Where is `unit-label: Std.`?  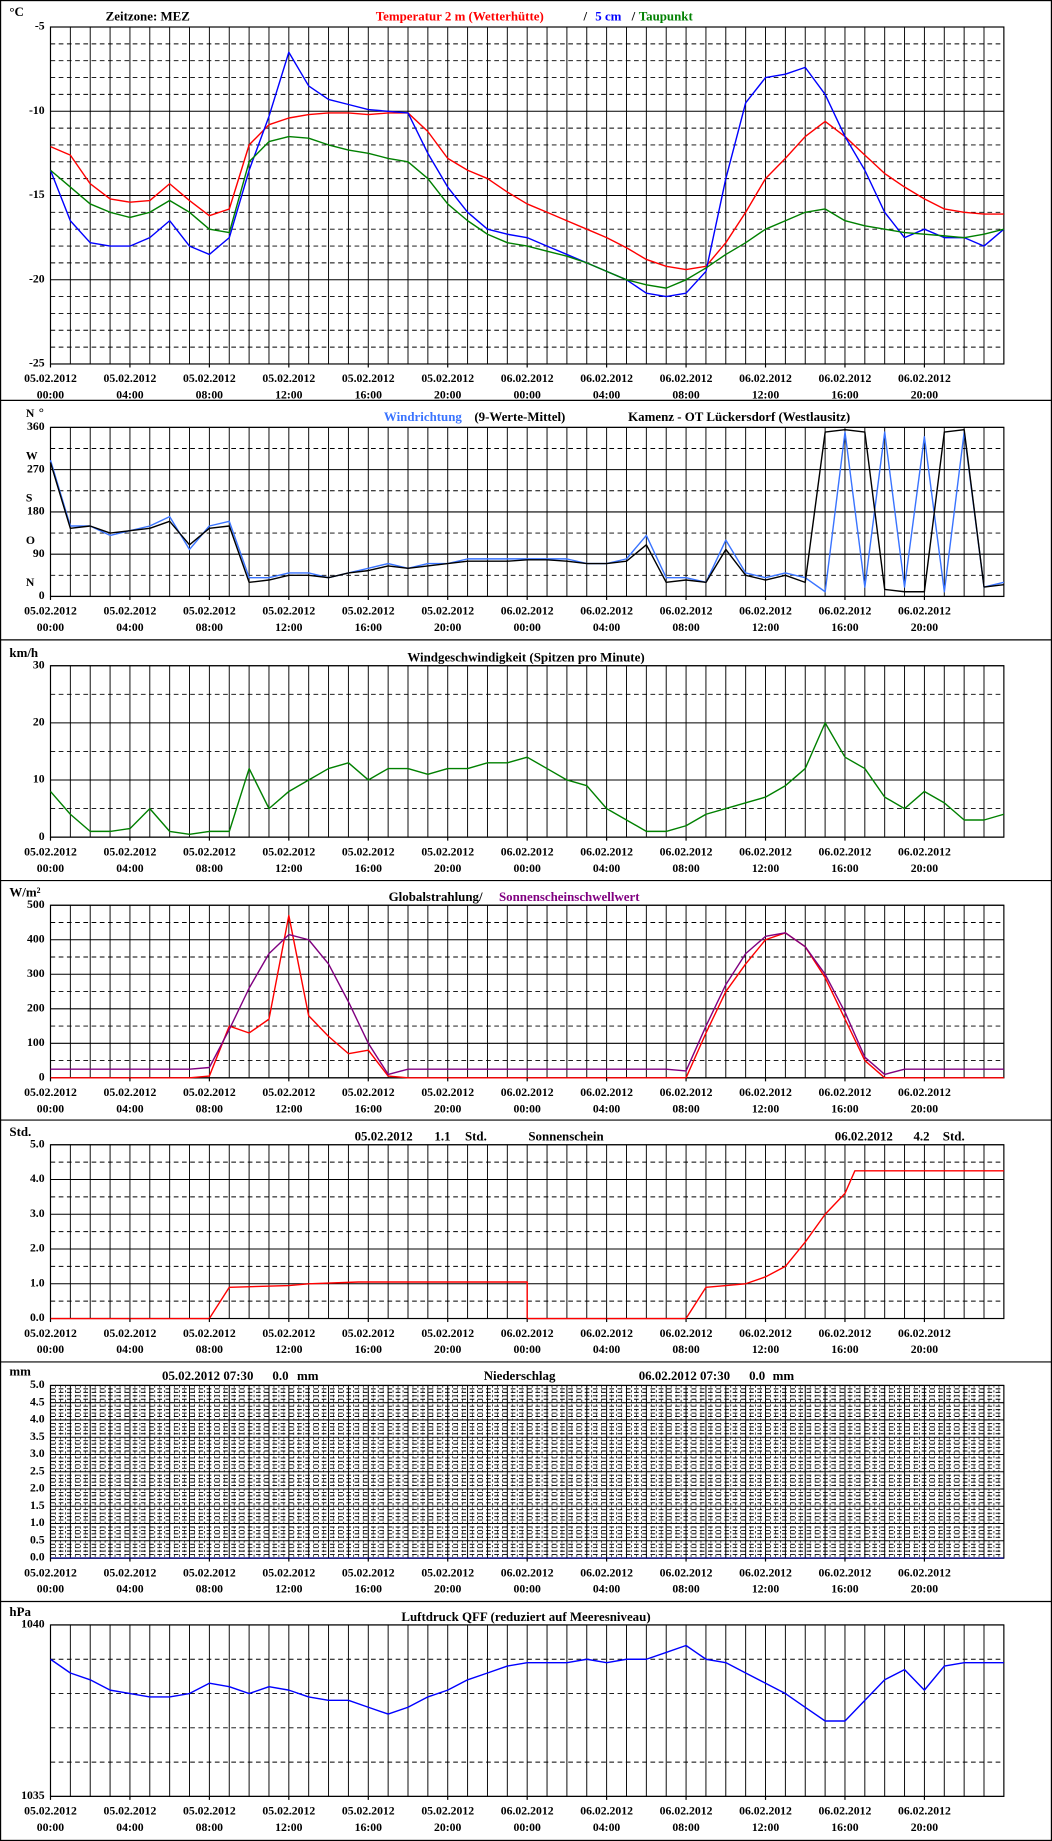 unit-label: Std. is located at coordinates (20, 1131).